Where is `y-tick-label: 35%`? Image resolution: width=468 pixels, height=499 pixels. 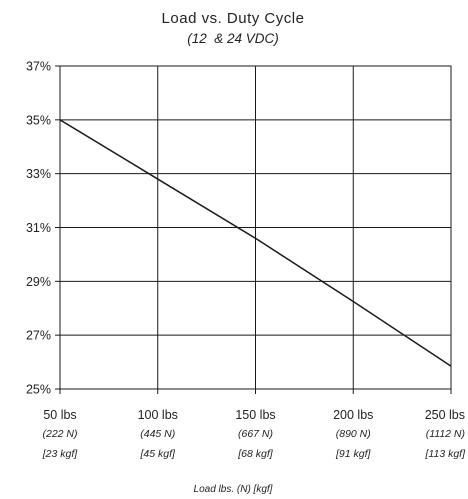 y-tick-label: 35% is located at coordinates (38, 120).